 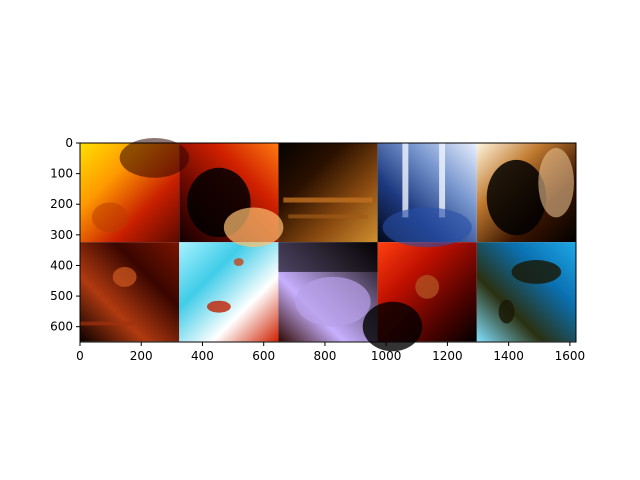 I want to click on x-tick-label: 1200, so click(x=447, y=356).